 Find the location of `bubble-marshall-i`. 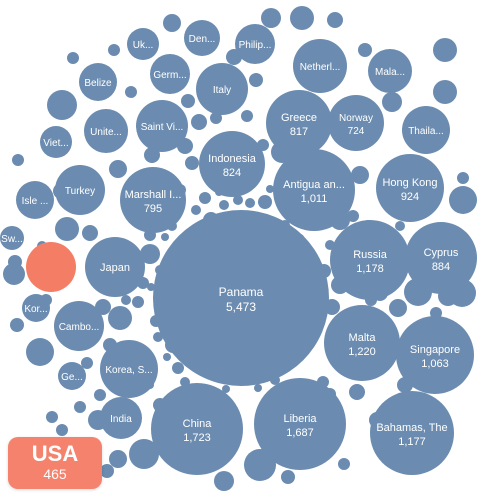

bubble-marshall-i is located at coordinates (153, 200).